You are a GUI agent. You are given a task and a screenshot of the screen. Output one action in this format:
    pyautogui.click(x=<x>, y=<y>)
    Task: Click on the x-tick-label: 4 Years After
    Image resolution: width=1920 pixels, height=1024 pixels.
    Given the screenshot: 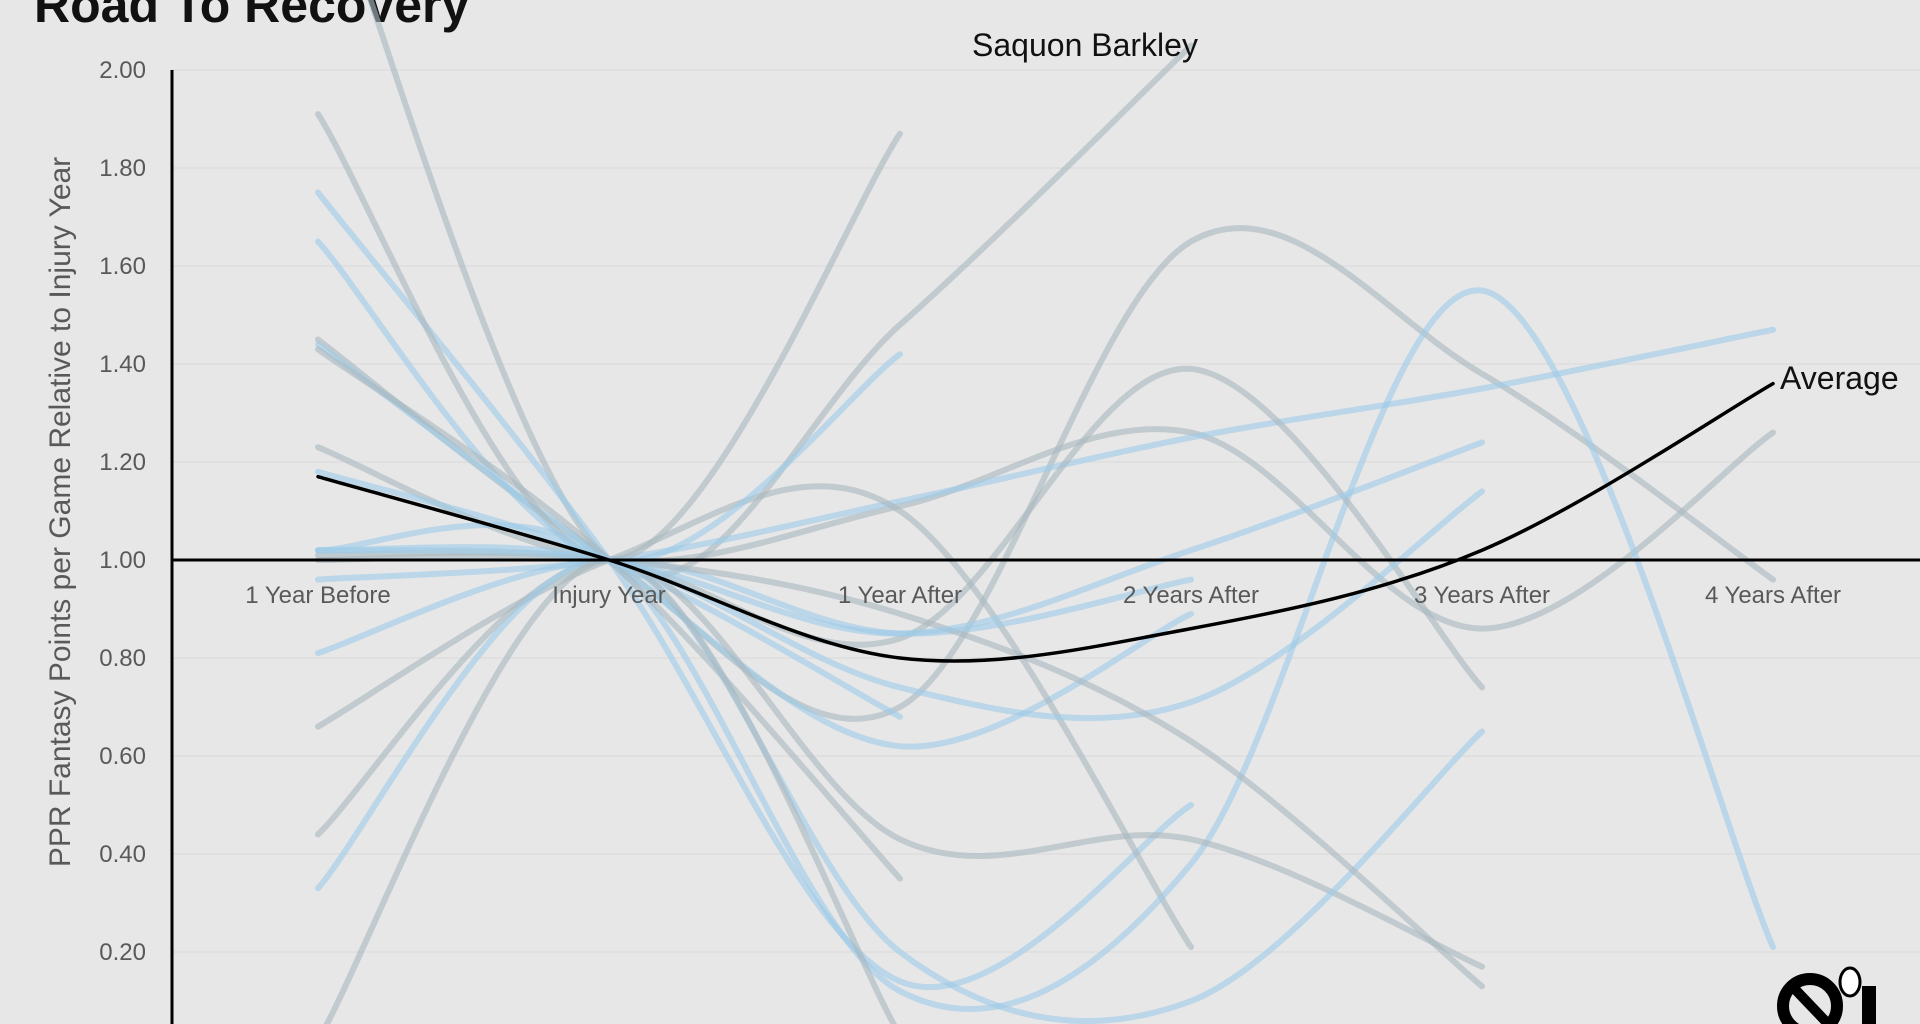 What is the action you would take?
    pyautogui.click(x=1773, y=595)
    